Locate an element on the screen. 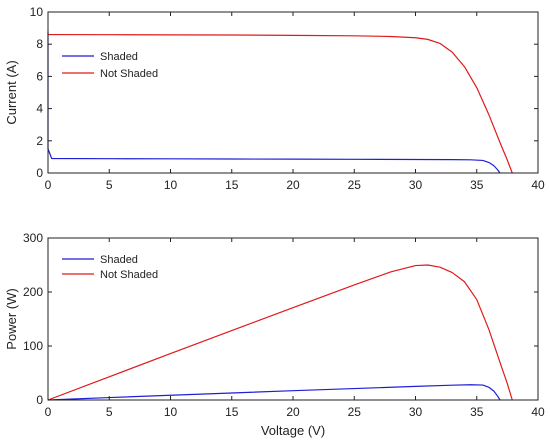  y-axis-label: Power (W) is located at coordinates (11, 318).